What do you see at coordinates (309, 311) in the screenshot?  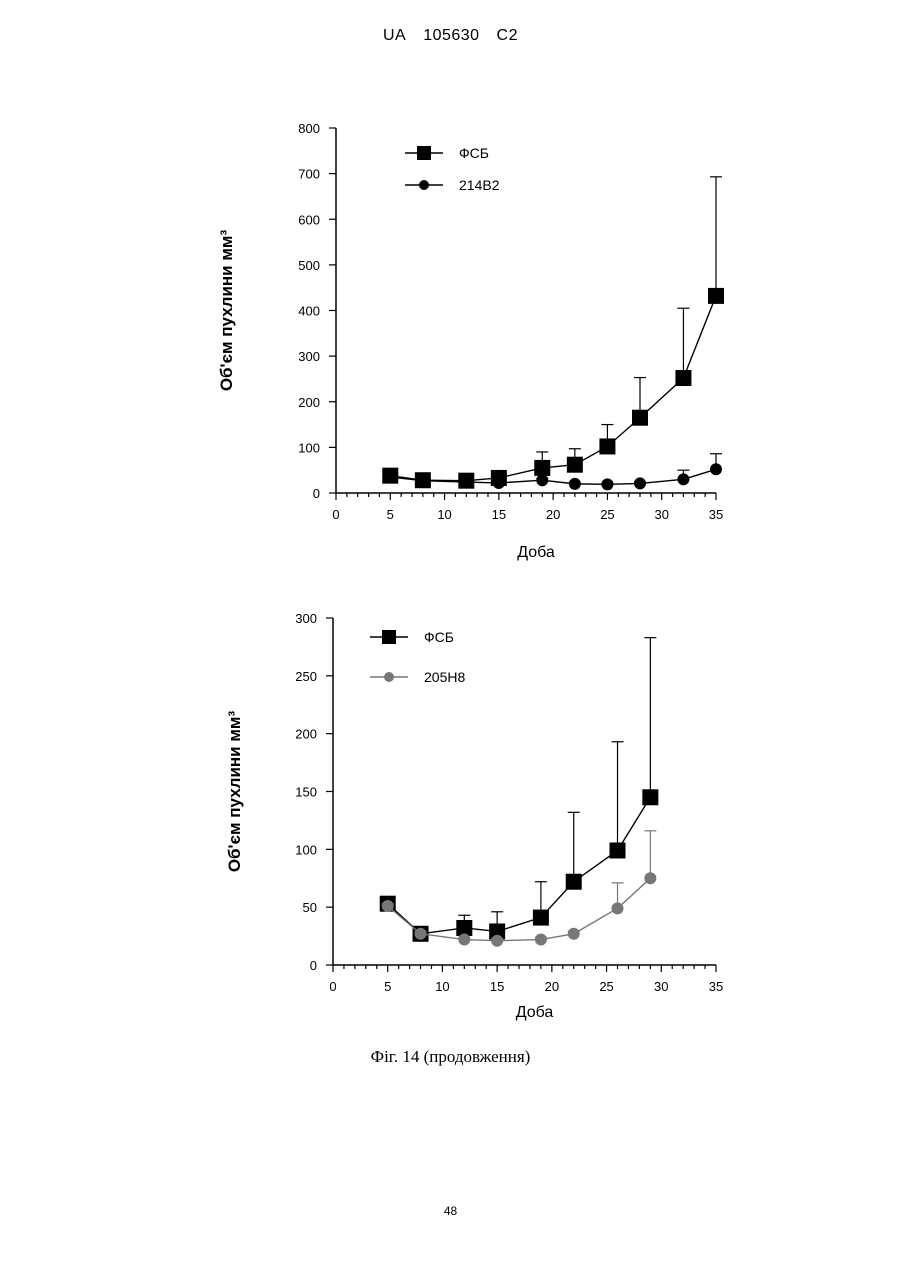 I see `y-tick-label: 400` at bounding box center [309, 311].